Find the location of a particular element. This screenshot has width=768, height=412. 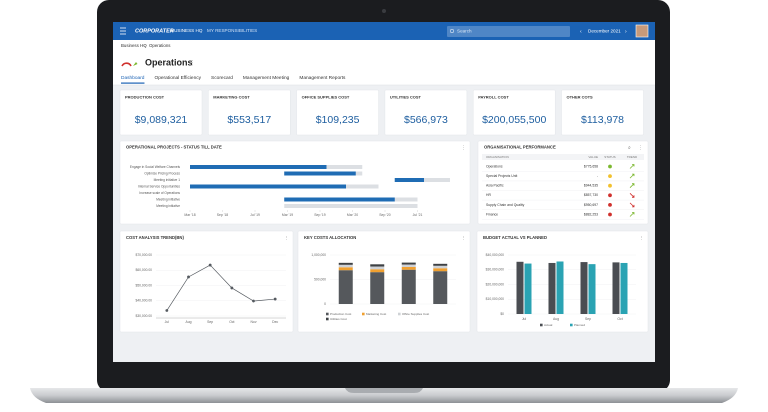

kpi-label: OTHER COTS is located at coordinates (580, 97).